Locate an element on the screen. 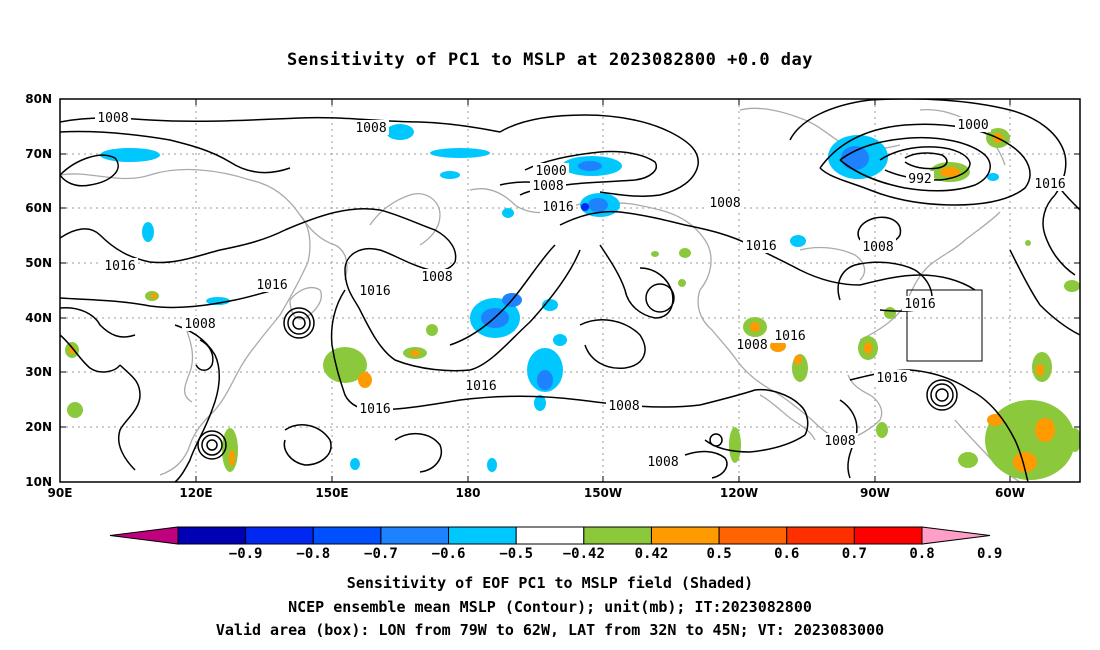 The width and height of the screenshot is (1100, 650). lon-label: 90W is located at coordinates (875, 493).